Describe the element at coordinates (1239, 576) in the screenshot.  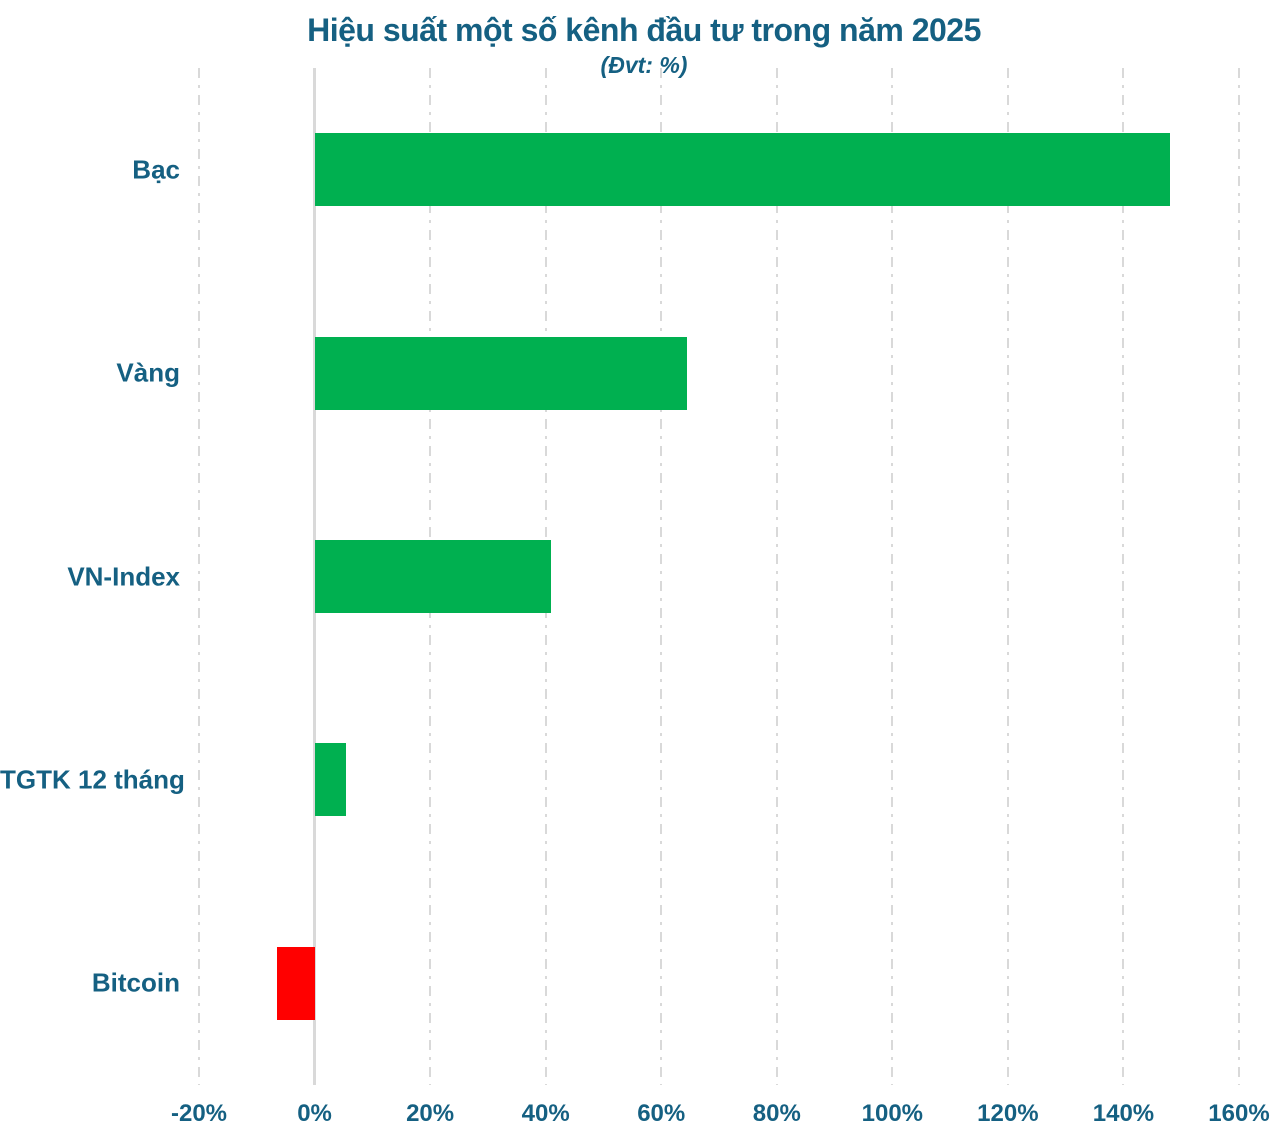
I see `gridline-160%` at that location.